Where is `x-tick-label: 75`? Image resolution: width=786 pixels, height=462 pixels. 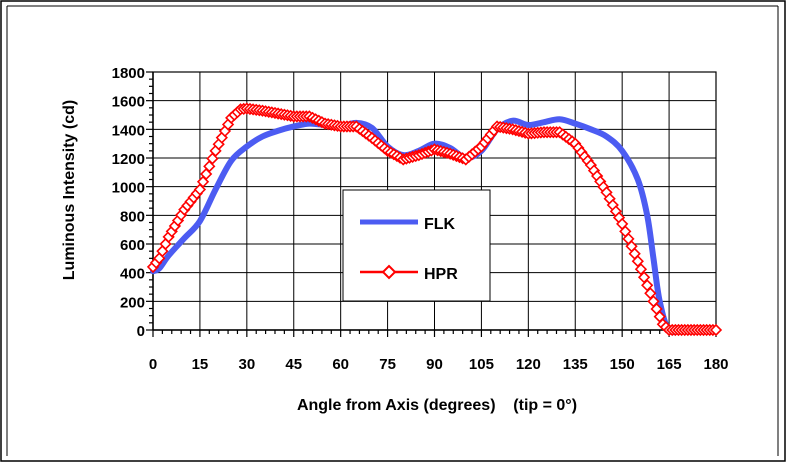 x-tick-label: 75 is located at coordinates (387, 364).